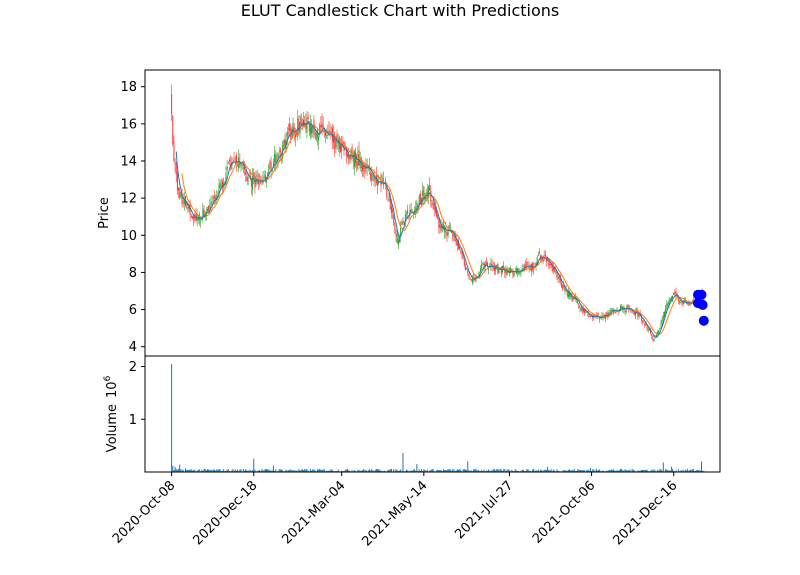  What do you see at coordinates (701, 307) in the screenshot?
I see `prediction-markers` at bounding box center [701, 307].